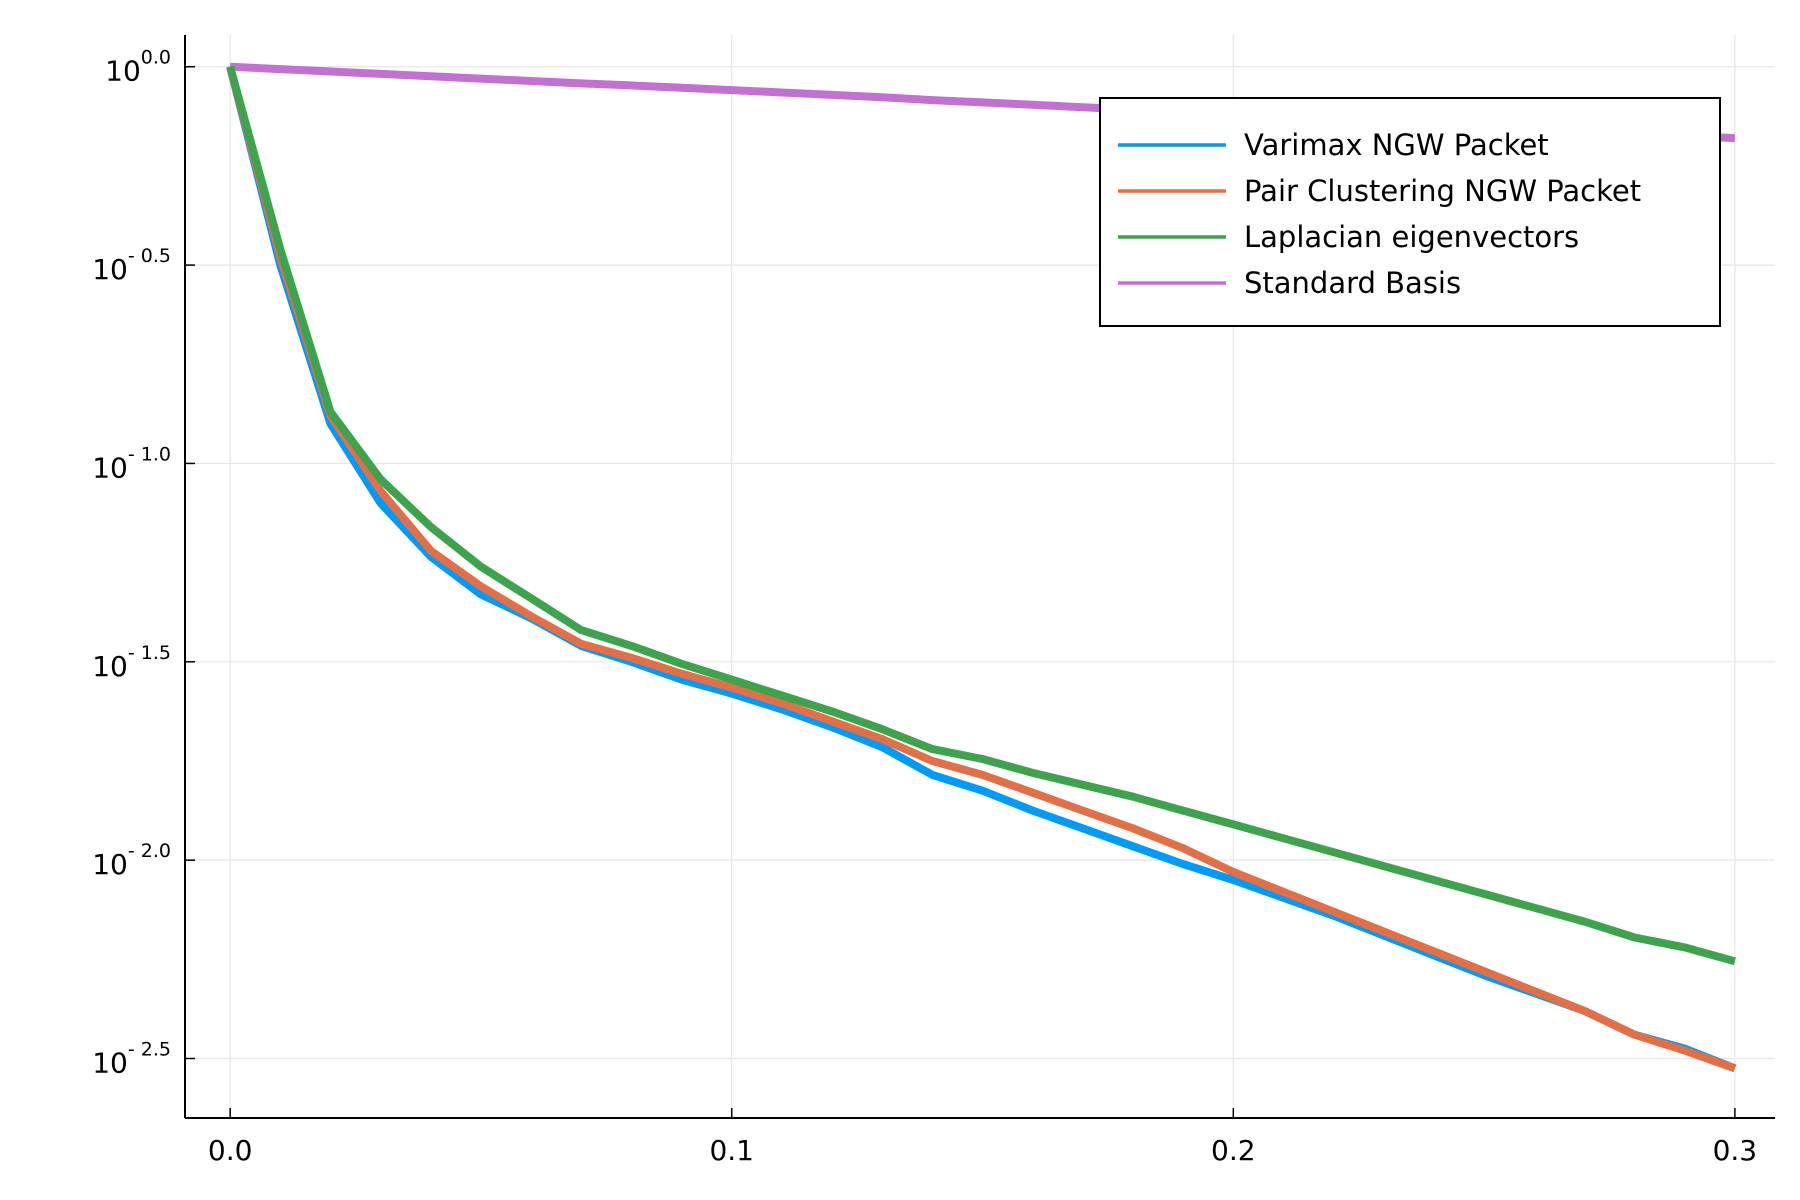  What do you see at coordinates (131, 463) in the screenshot?
I see `y-tick-label: 10- 1.0` at bounding box center [131, 463].